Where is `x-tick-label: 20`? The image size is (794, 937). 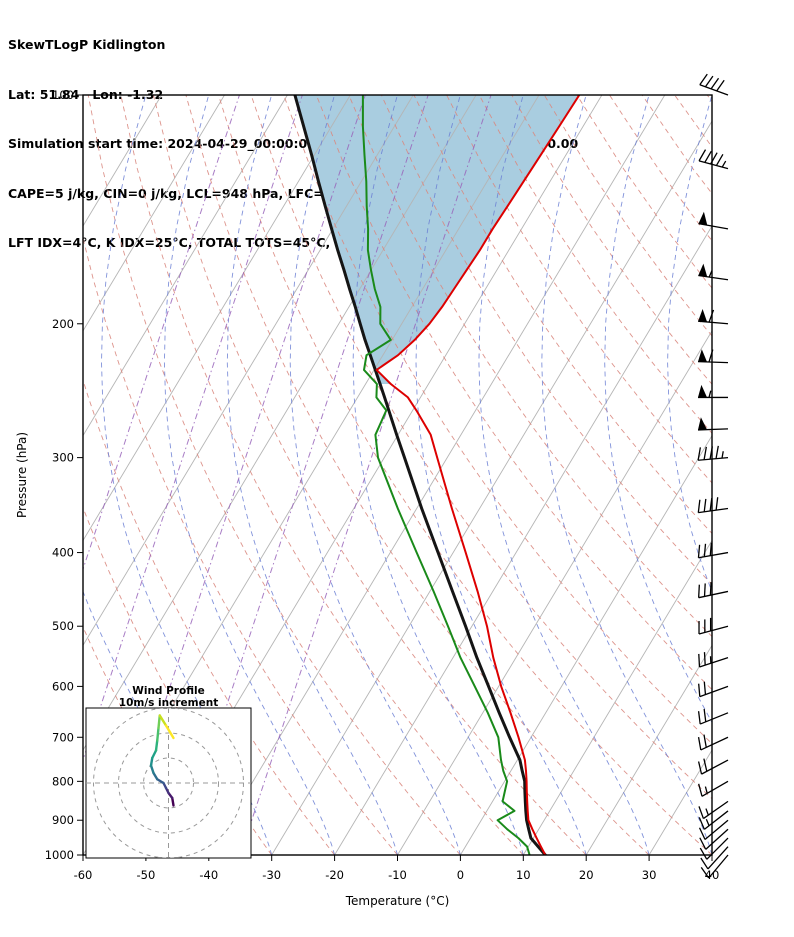
x-tick-label: 20 is located at coordinates (586, 875).